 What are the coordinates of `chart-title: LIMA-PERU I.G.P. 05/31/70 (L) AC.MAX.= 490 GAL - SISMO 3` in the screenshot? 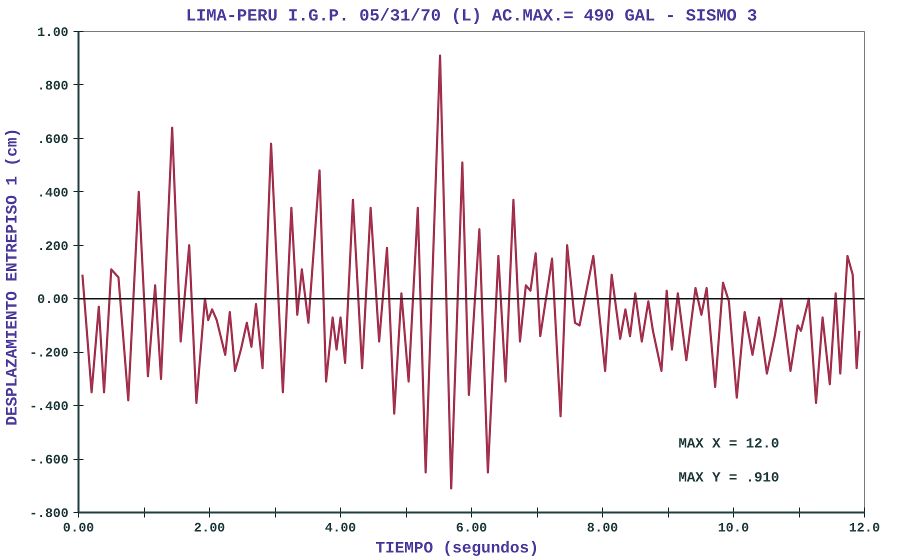 It's located at (472, 17).